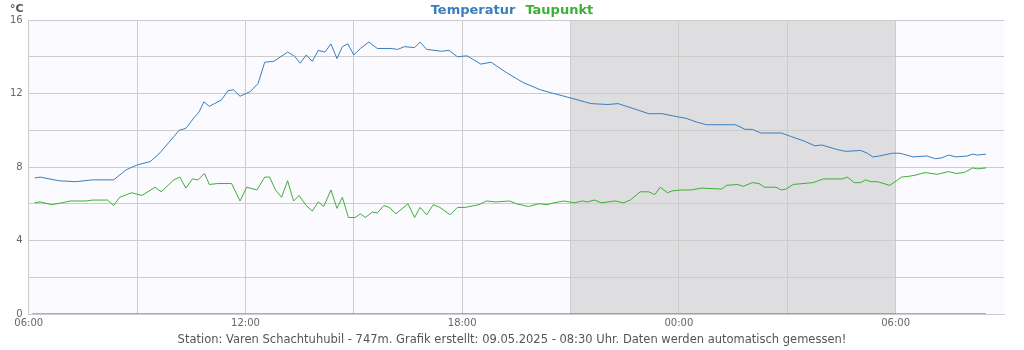  Describe the element at coordinates (512, 339) in the screenshot. I see `text: Station: Varen Schachtuhubil - 747m. Grafik erstellt: 09.05.2025 - 08:30 Uhr. Daten werden automatisch gemessen!` at that location.